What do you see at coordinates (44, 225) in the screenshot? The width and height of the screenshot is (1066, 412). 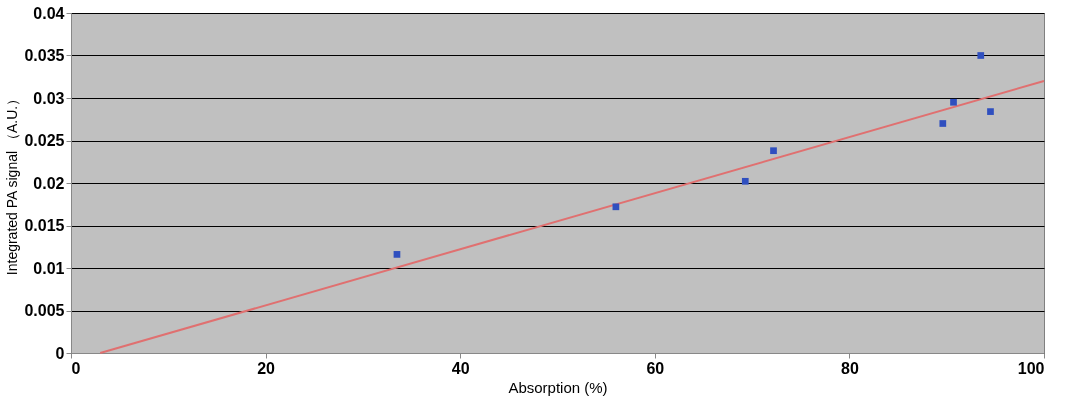 I see `y-tick-label: 0.015` at bounding box center [44, 225].